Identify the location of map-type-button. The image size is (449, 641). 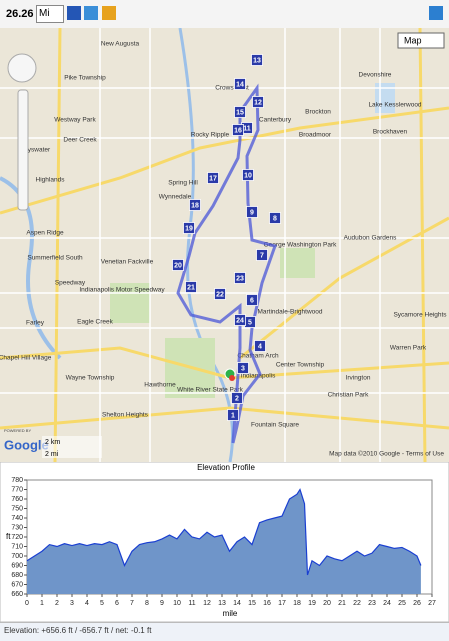
(421, 40).